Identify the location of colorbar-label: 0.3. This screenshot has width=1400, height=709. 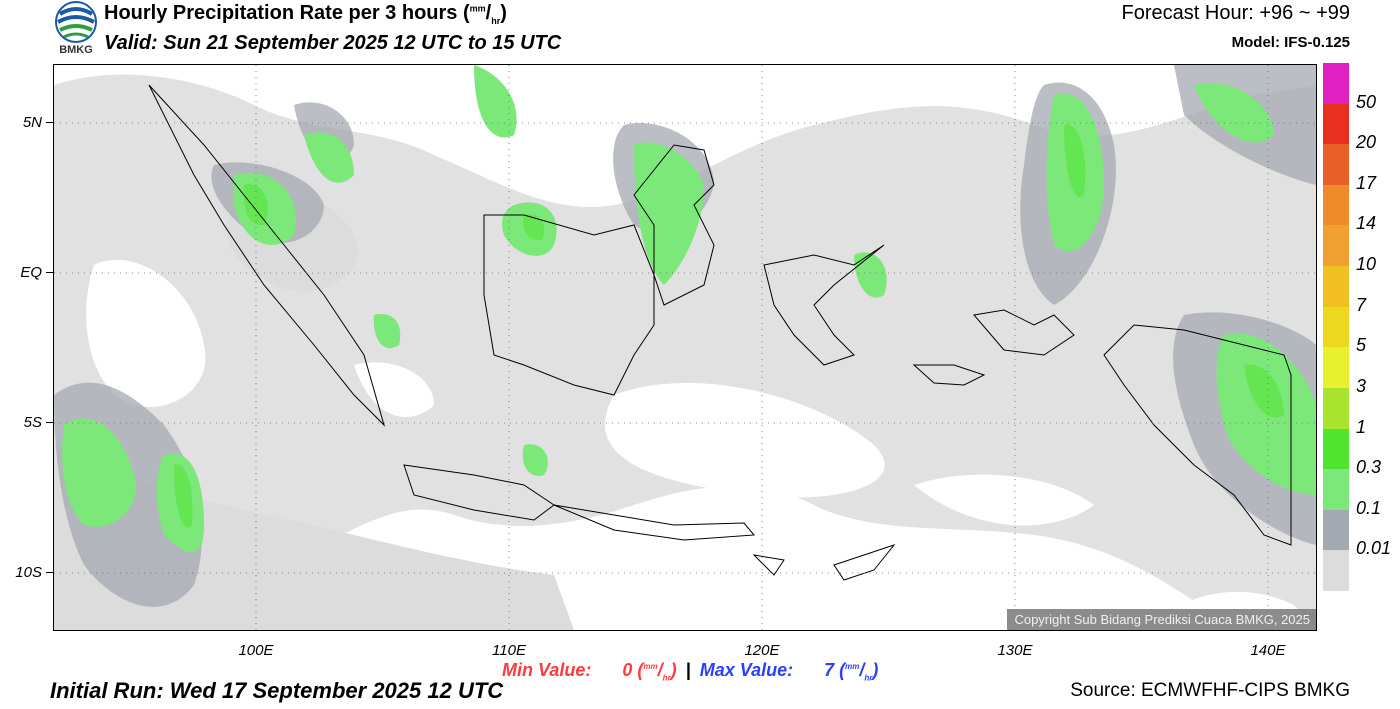
(1369, 467).